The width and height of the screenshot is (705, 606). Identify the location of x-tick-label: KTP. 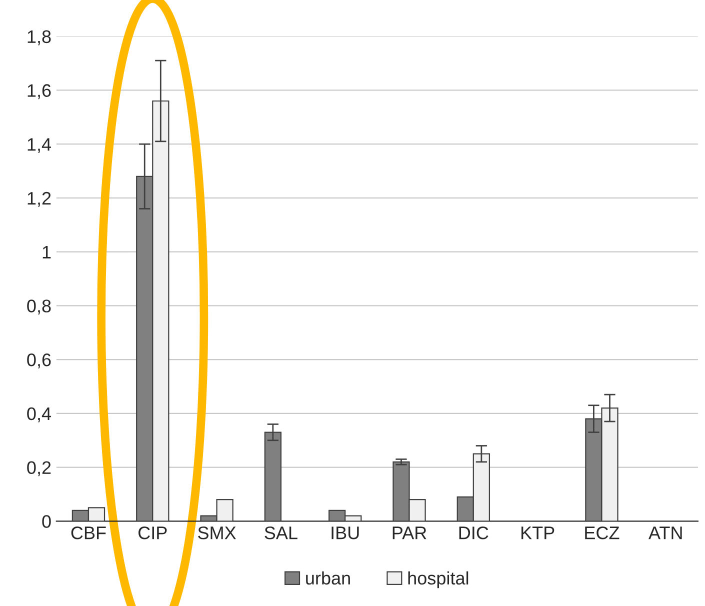
(537, 533).